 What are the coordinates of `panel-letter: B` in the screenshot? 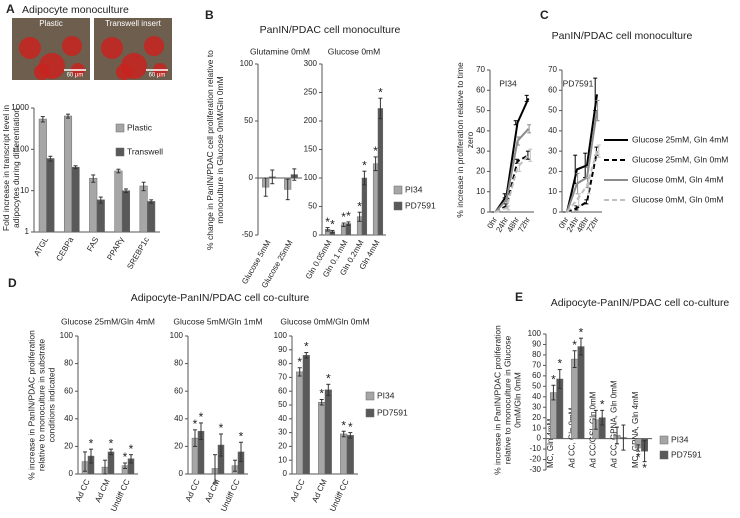 It's located at (209, 15).